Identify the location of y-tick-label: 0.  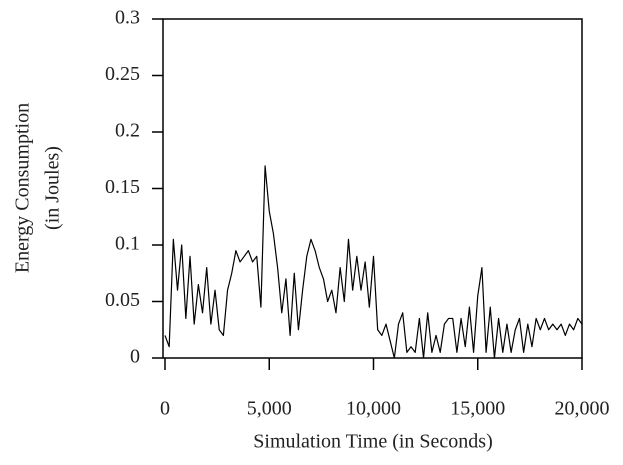
(135, 357).